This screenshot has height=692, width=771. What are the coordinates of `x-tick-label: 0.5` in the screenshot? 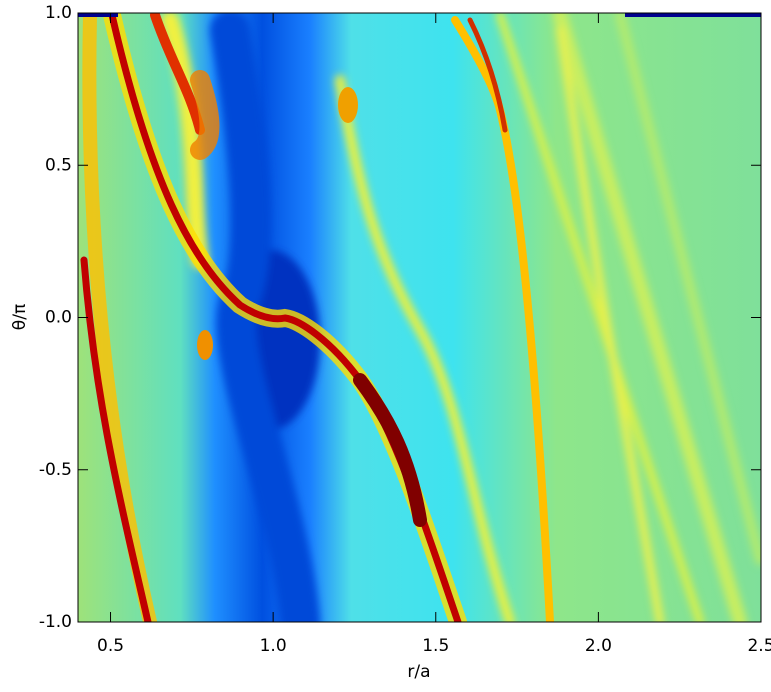 It's located at (110, 646).